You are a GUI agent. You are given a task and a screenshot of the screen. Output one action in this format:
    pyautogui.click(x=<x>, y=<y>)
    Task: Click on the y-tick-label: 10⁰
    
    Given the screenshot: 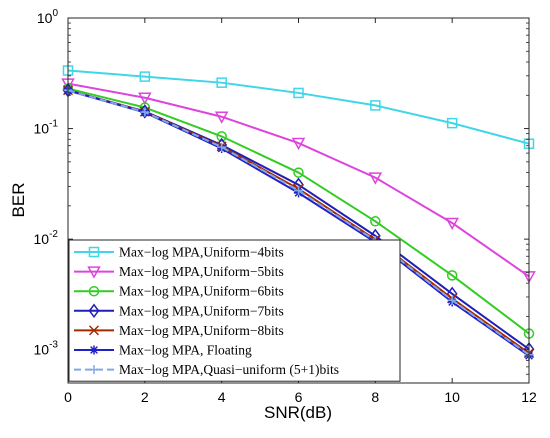 What is the action you would take?
    pyautogui.click(x=48, y=17)
    